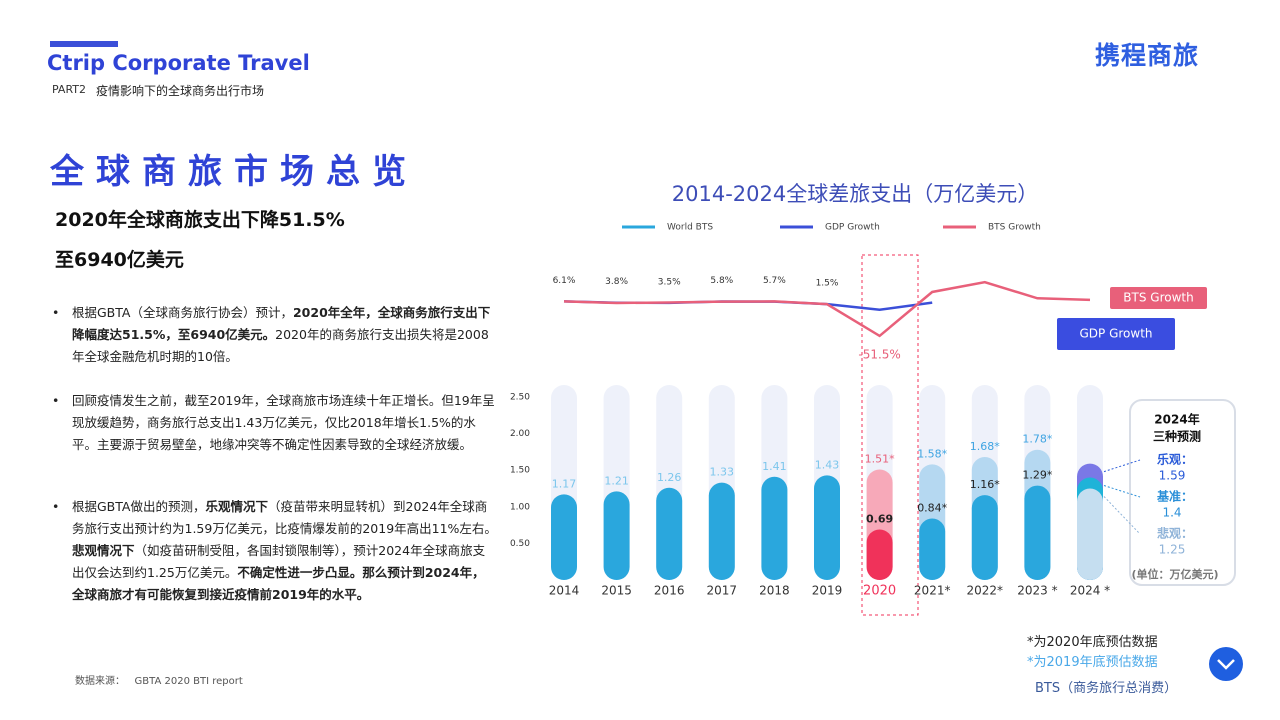 The image size is (1280, 720). What do you see at coordinates (852, 228) in the screenshot?
I see `legend-label: GDP Growth` at bounding box center [852, 228].